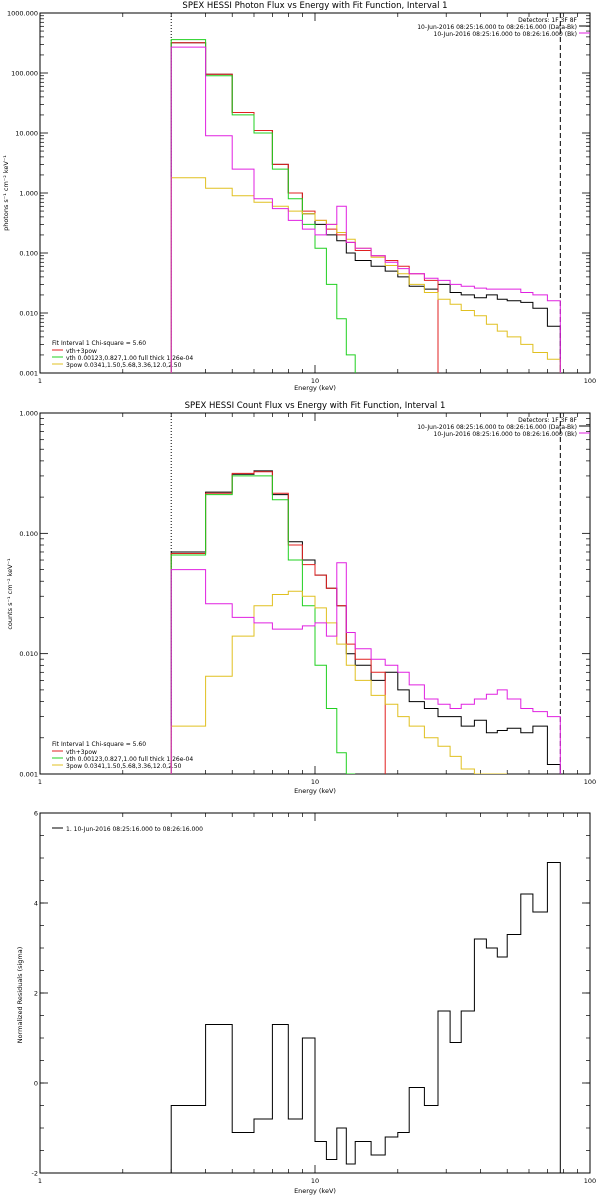  What do you see at coordinates (124, 365) in the screenshot?
I see `photon-flux-legend-label-2: 3pow 0.0341,1.50,5.68,3.36,12.0,2.50` at bounding box center [124, 365].